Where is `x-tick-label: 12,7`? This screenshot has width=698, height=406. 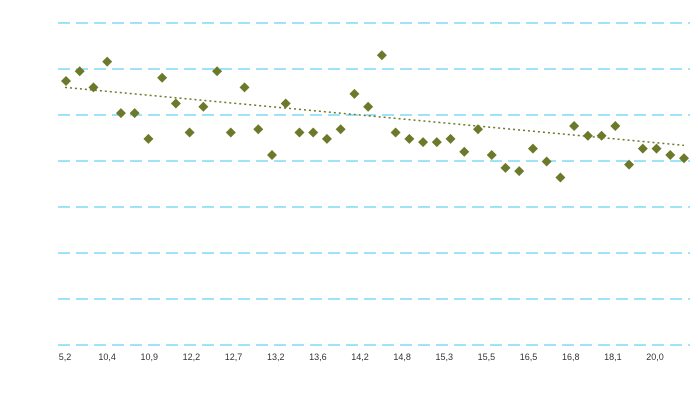 x-tick-label: 12,7 is located at coordinates (234, 357).